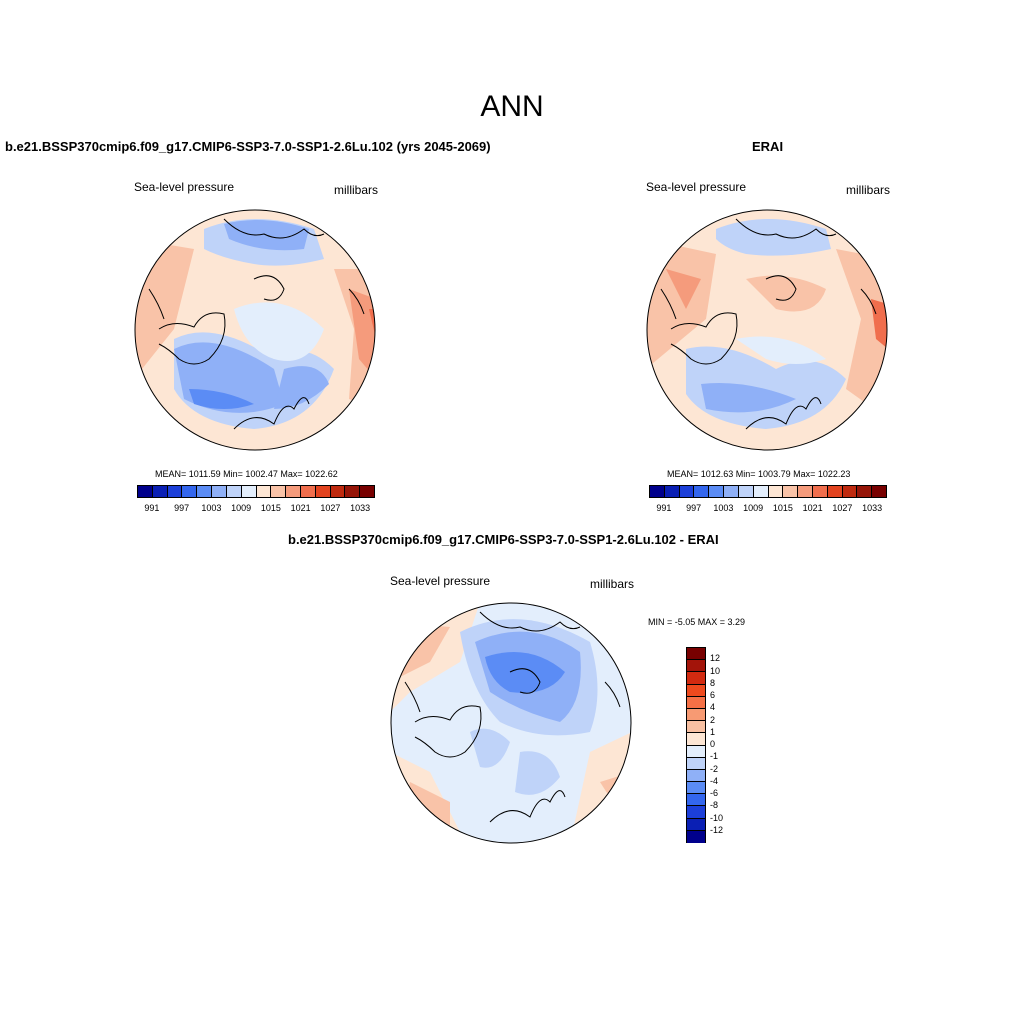 The height and width of the screenshot is (1024, 1024). I want to click on model-units-label: millibars, so click(356, 190).